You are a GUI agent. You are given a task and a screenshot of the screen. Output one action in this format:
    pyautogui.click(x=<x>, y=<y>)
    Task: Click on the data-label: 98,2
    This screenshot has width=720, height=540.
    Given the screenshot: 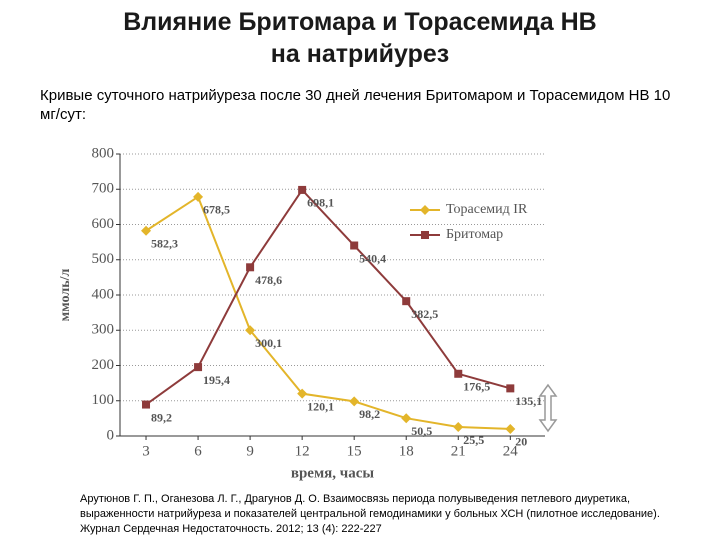 What is the action you would take?
    pyautogui.click(x=369, y=414)
    